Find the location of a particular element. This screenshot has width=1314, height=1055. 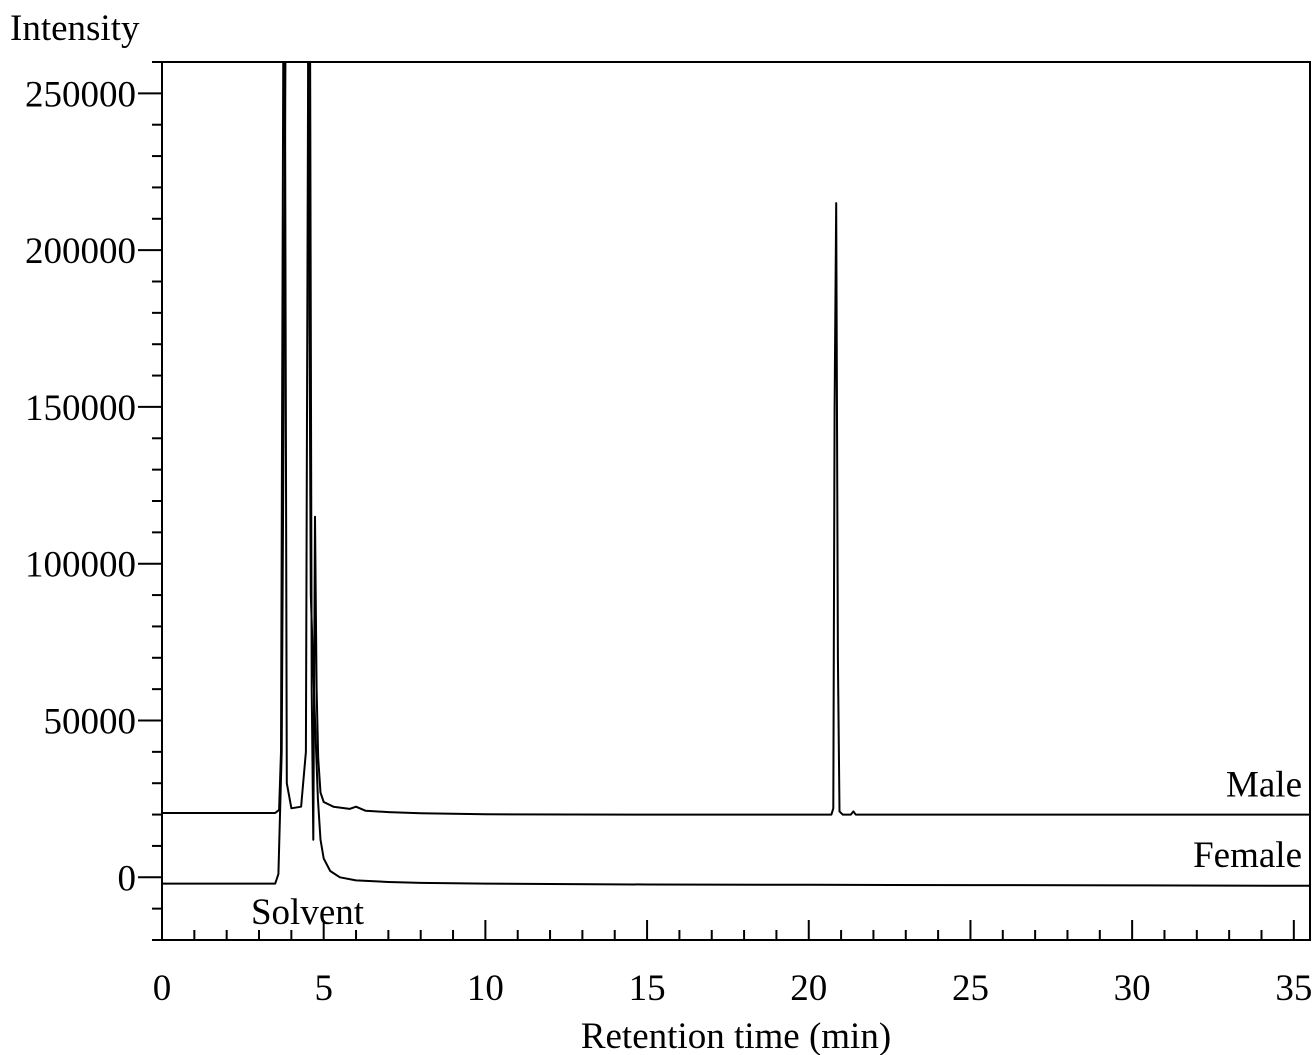

x-tick-label: 0 is located at coordinates (162, 988).